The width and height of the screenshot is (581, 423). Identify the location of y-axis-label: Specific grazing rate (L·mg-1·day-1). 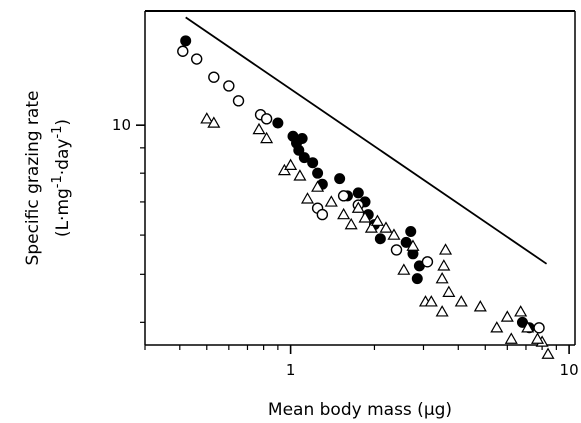
(48, 178).